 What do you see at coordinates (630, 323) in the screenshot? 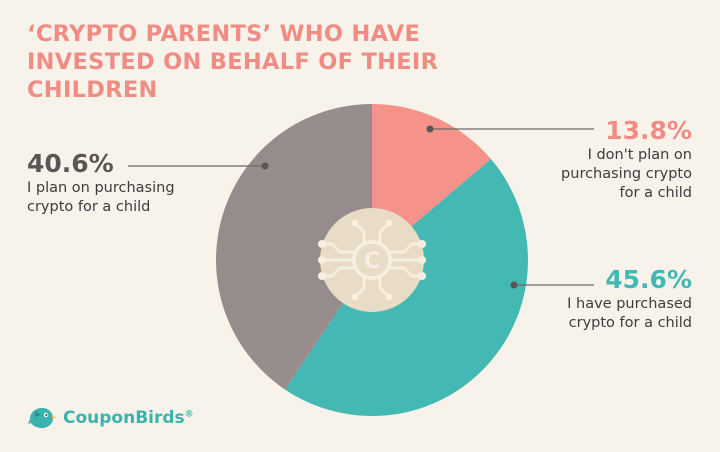
I see `callout-purchased-line-2: crypto for a child` at bounding box center [630, 323].